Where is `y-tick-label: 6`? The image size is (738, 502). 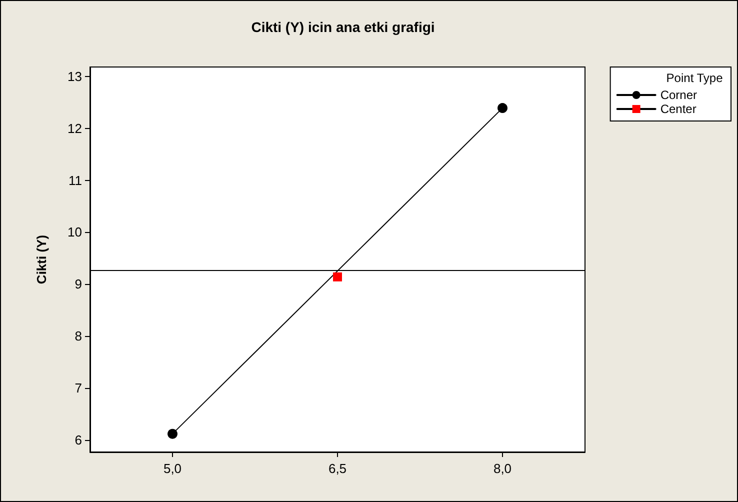
y-tick-label: 6 is located at coordinates (78, 440).